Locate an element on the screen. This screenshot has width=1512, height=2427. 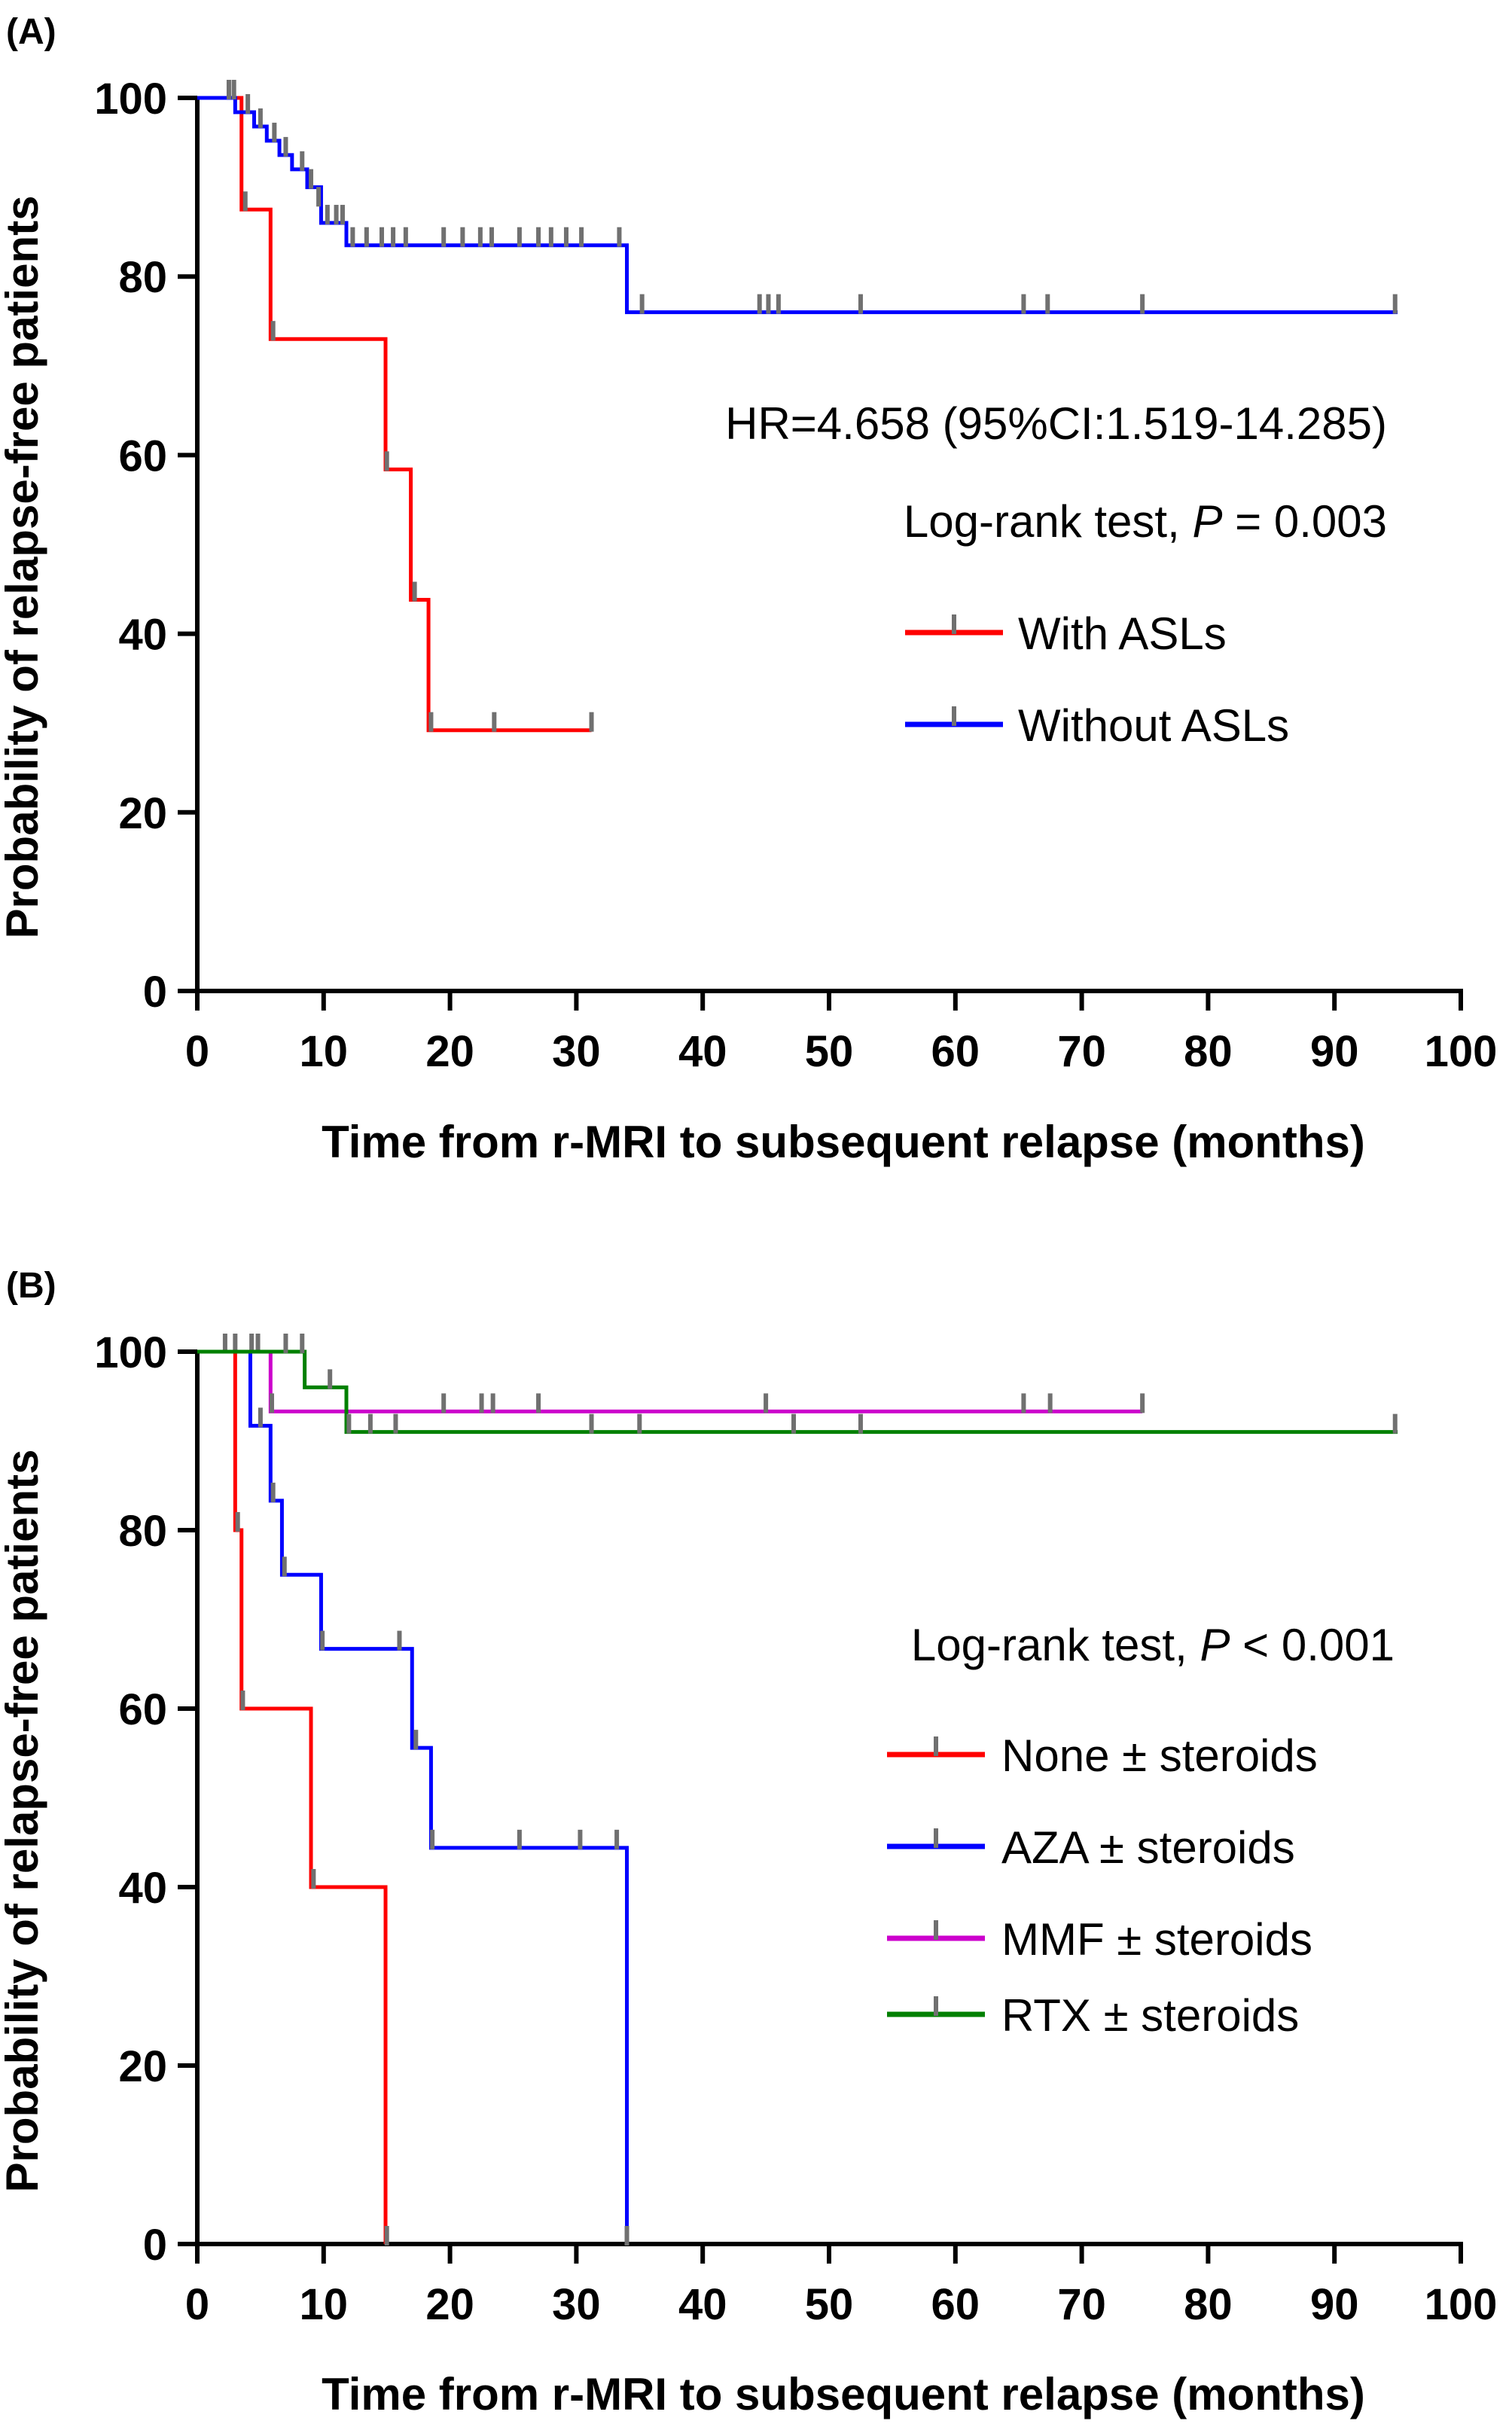
log-rank-annotation-b: Log-rank test, P < 0.001 is located at coordinates (1153, 1645).